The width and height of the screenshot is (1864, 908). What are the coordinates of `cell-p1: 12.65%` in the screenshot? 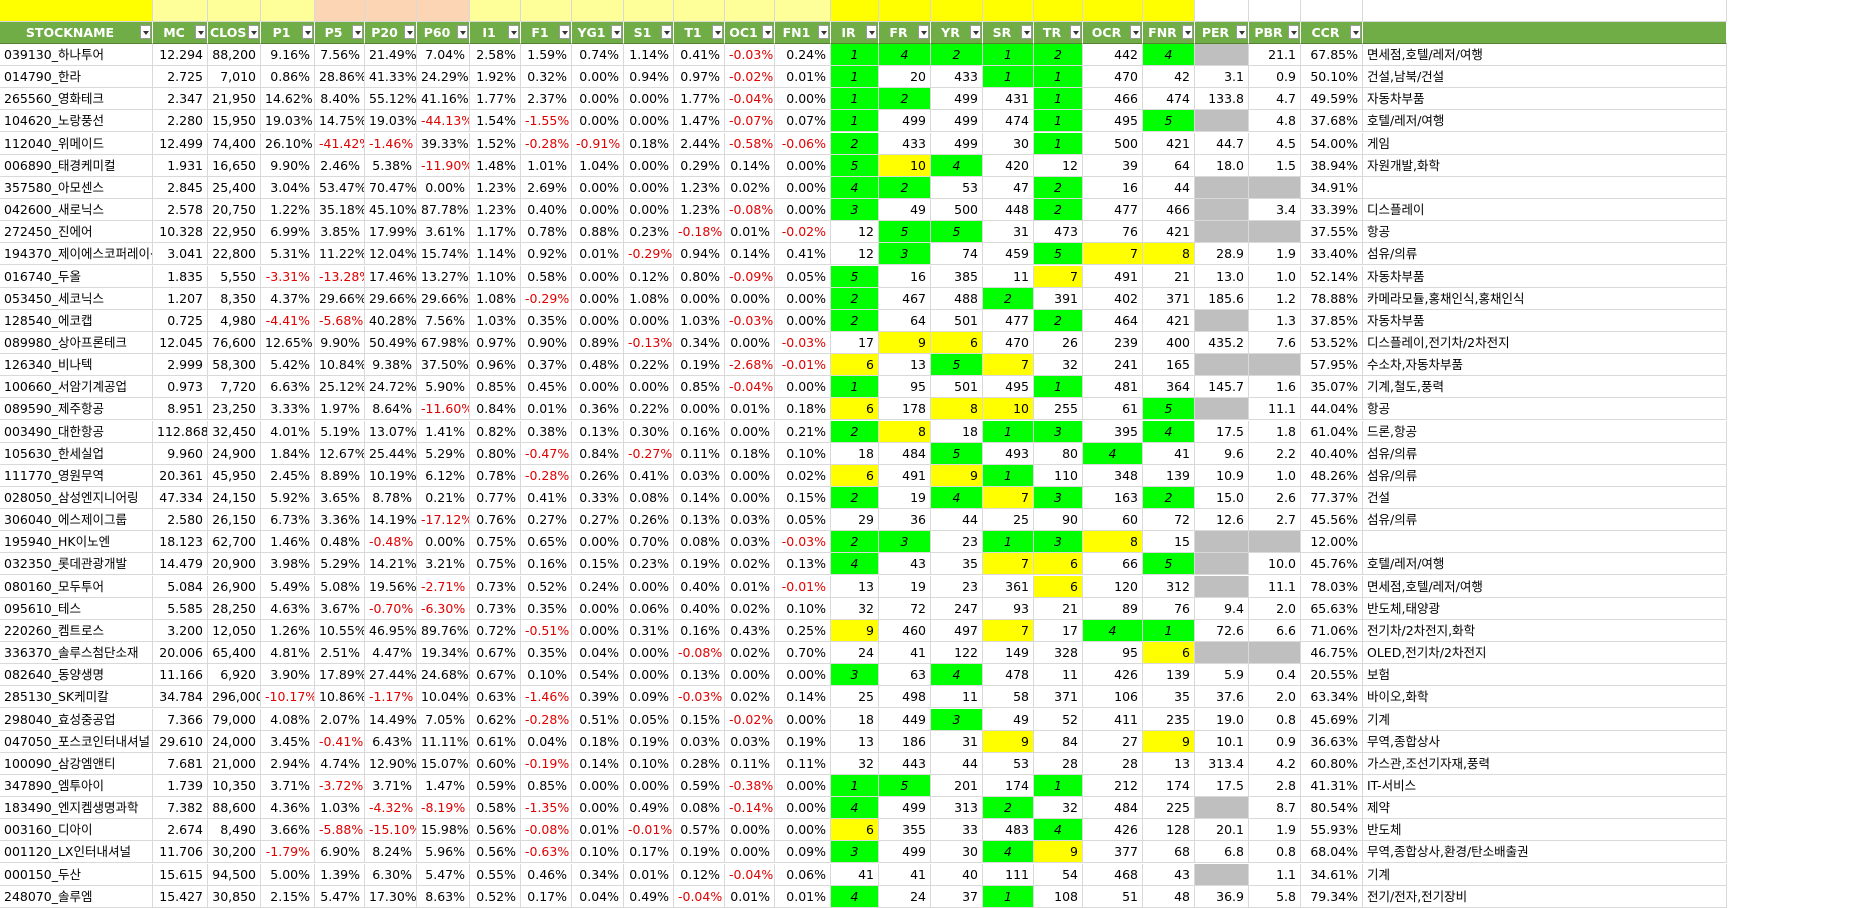 It's located at (288, 342).